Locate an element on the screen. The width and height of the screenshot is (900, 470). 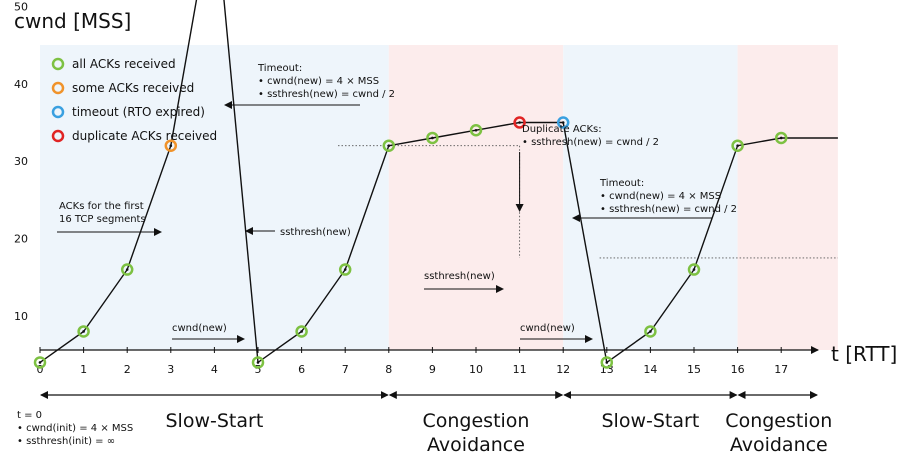
data-point-center-t17 is located at coordinates (781, 138).